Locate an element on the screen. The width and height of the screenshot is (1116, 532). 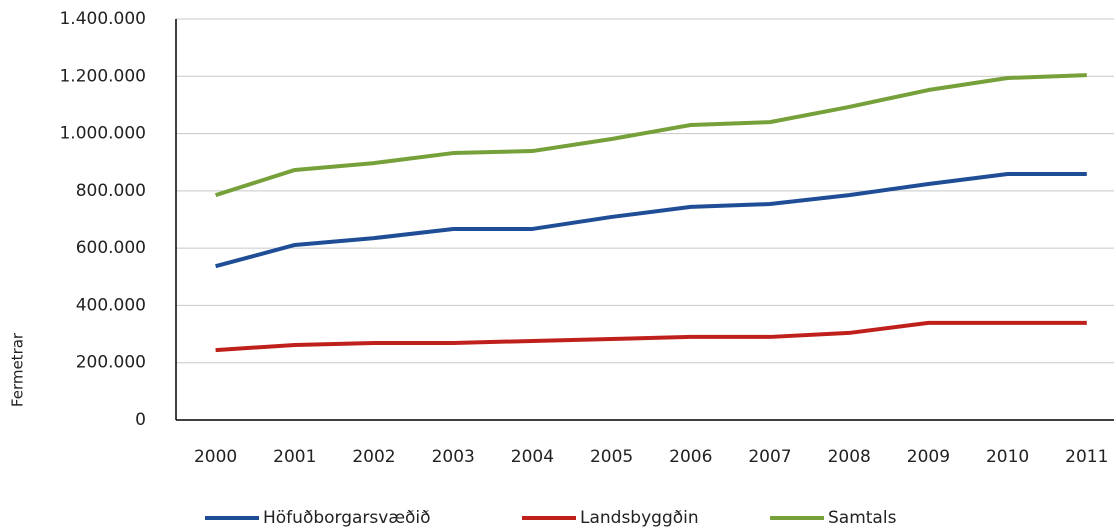
y-axis-label: Fermetrar is located at coordinates (18, 369).